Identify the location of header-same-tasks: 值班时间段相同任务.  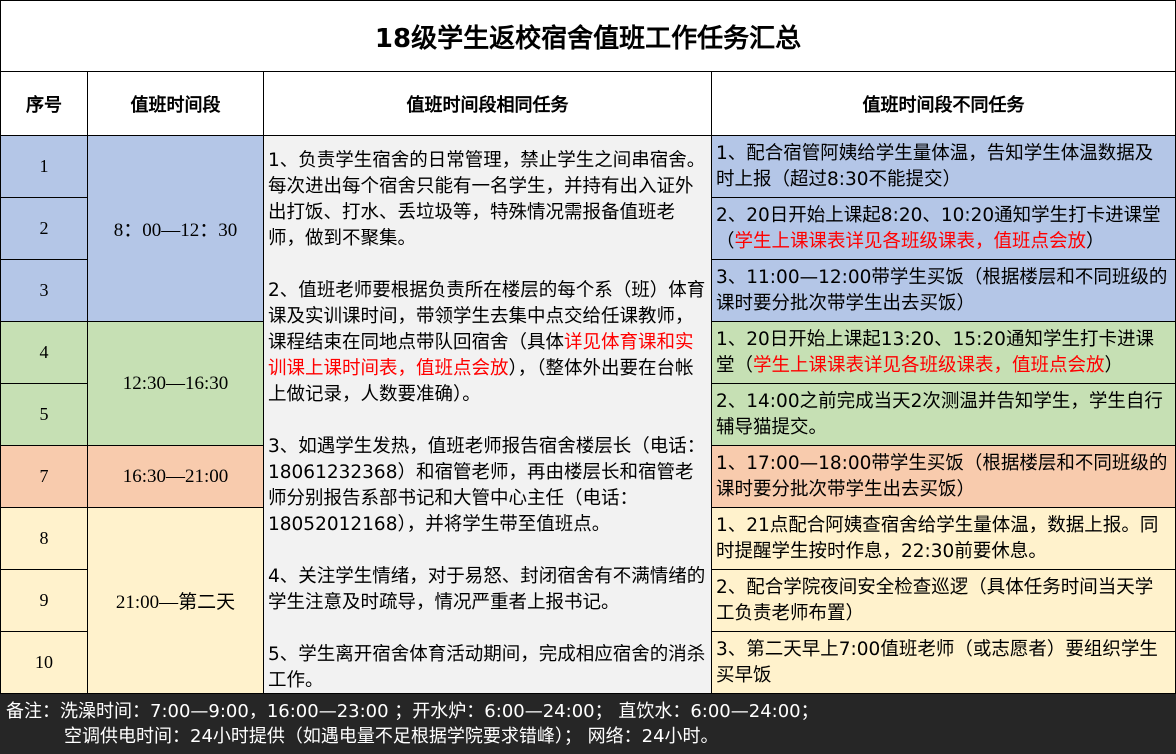
(488, 104).